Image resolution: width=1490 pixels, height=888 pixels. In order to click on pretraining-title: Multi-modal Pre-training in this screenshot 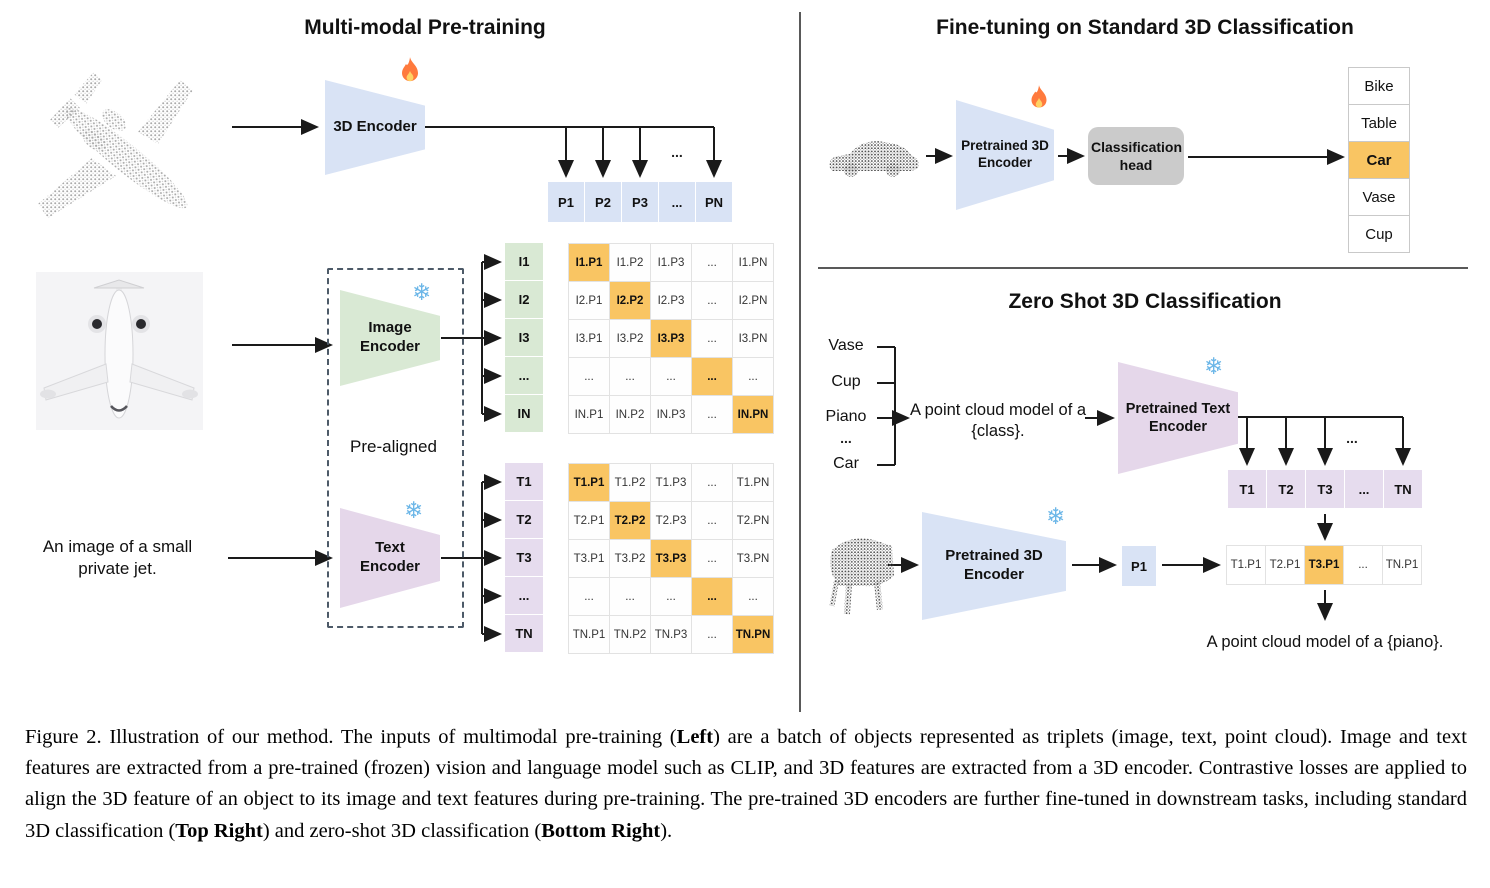, I will do `click(425, 27)`.